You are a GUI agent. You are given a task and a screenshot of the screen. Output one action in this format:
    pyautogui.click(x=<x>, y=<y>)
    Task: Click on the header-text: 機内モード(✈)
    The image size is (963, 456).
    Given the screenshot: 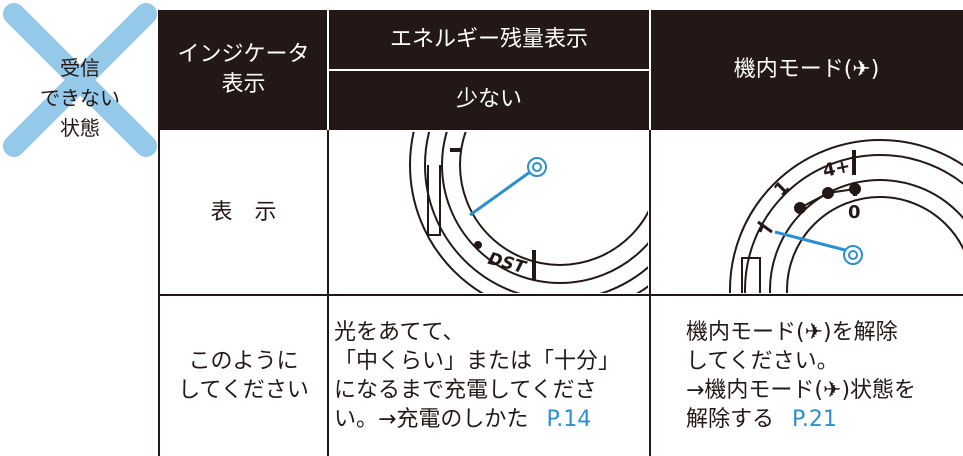 What is the action you would take?
    pyautogui.click(x=806, y=69)
    